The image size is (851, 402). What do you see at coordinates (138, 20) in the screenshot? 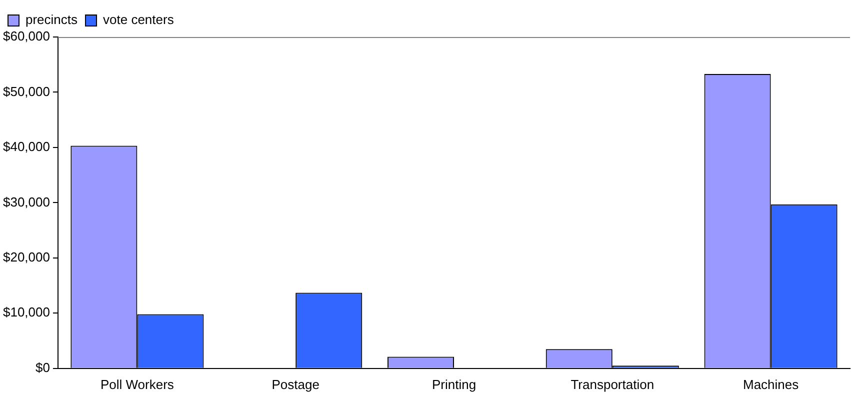
I see `legend-label: vote centers` at bounding box center [138, 20].